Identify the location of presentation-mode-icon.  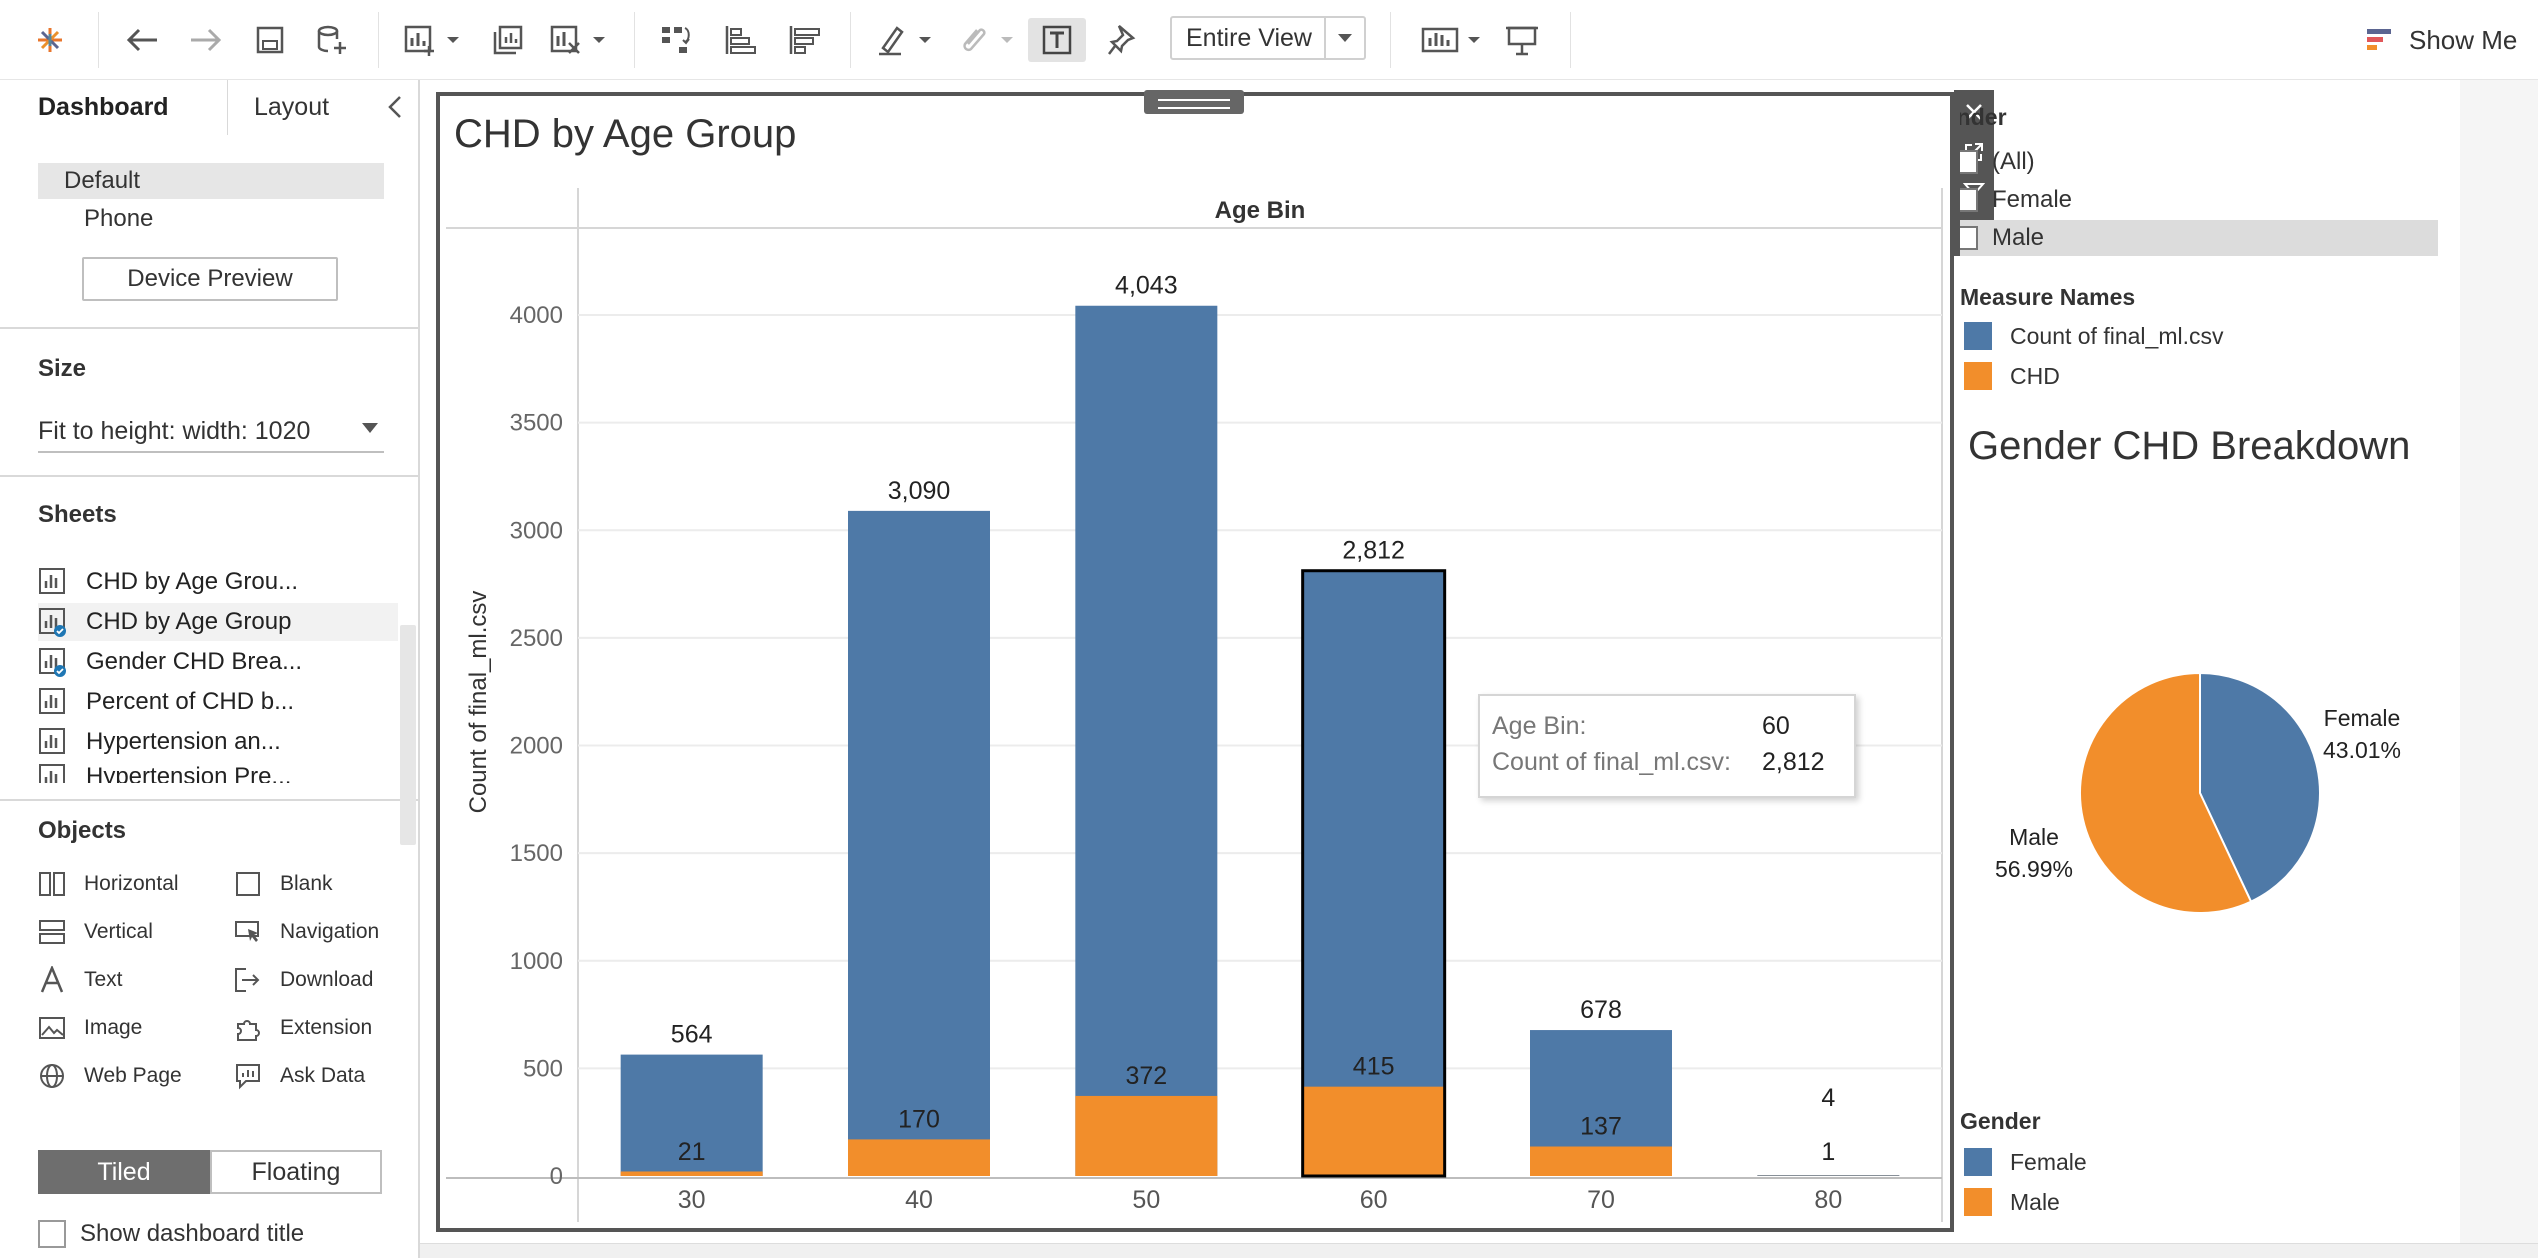
(1522, 40).